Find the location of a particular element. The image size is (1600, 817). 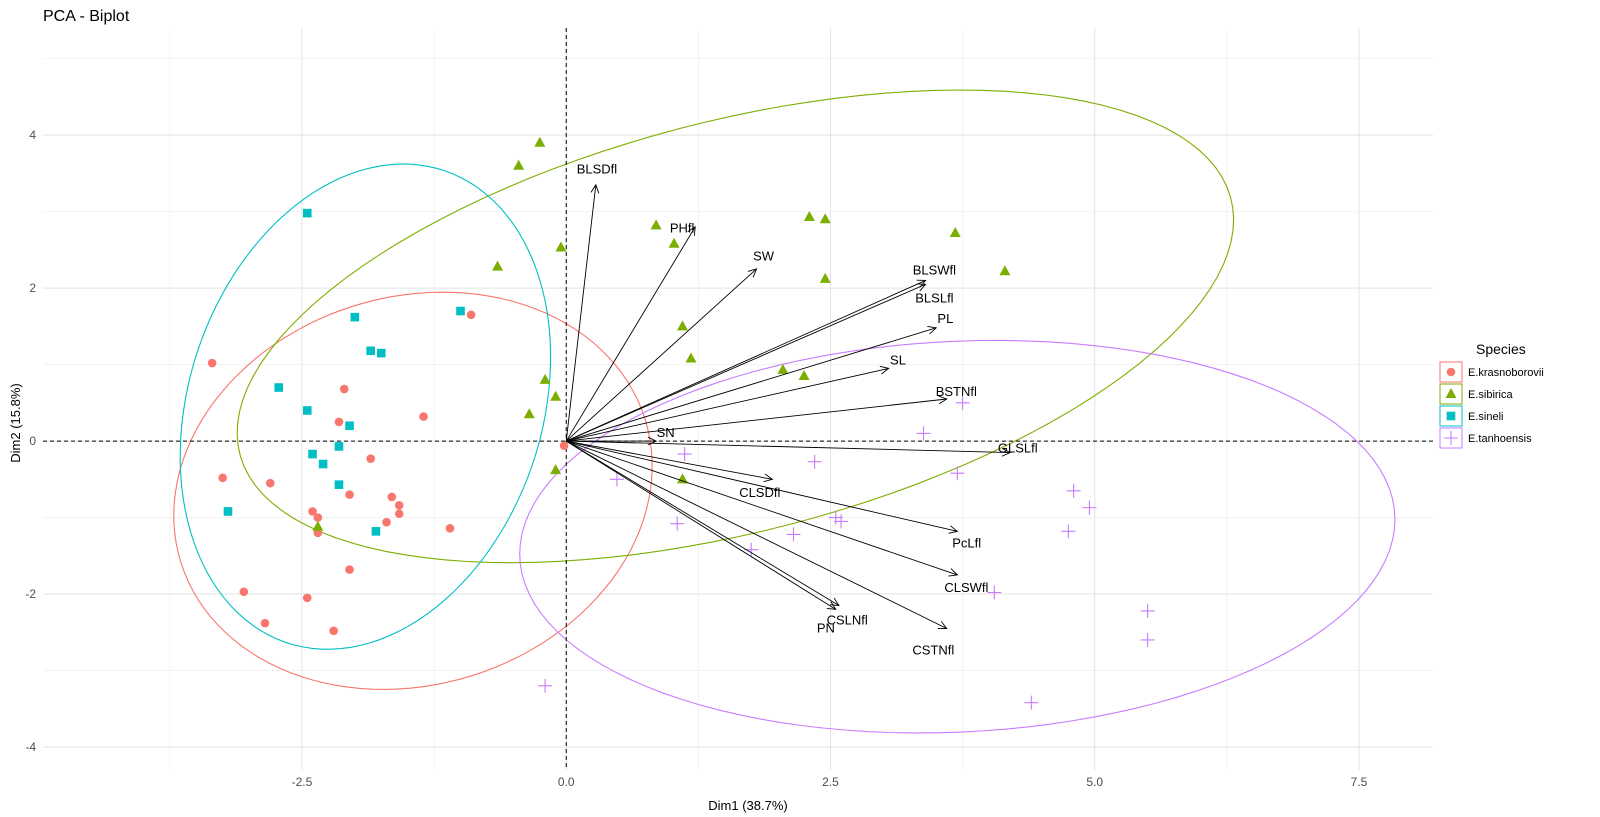

variable-label: CLSDfl is located at coordinates (759, 492).